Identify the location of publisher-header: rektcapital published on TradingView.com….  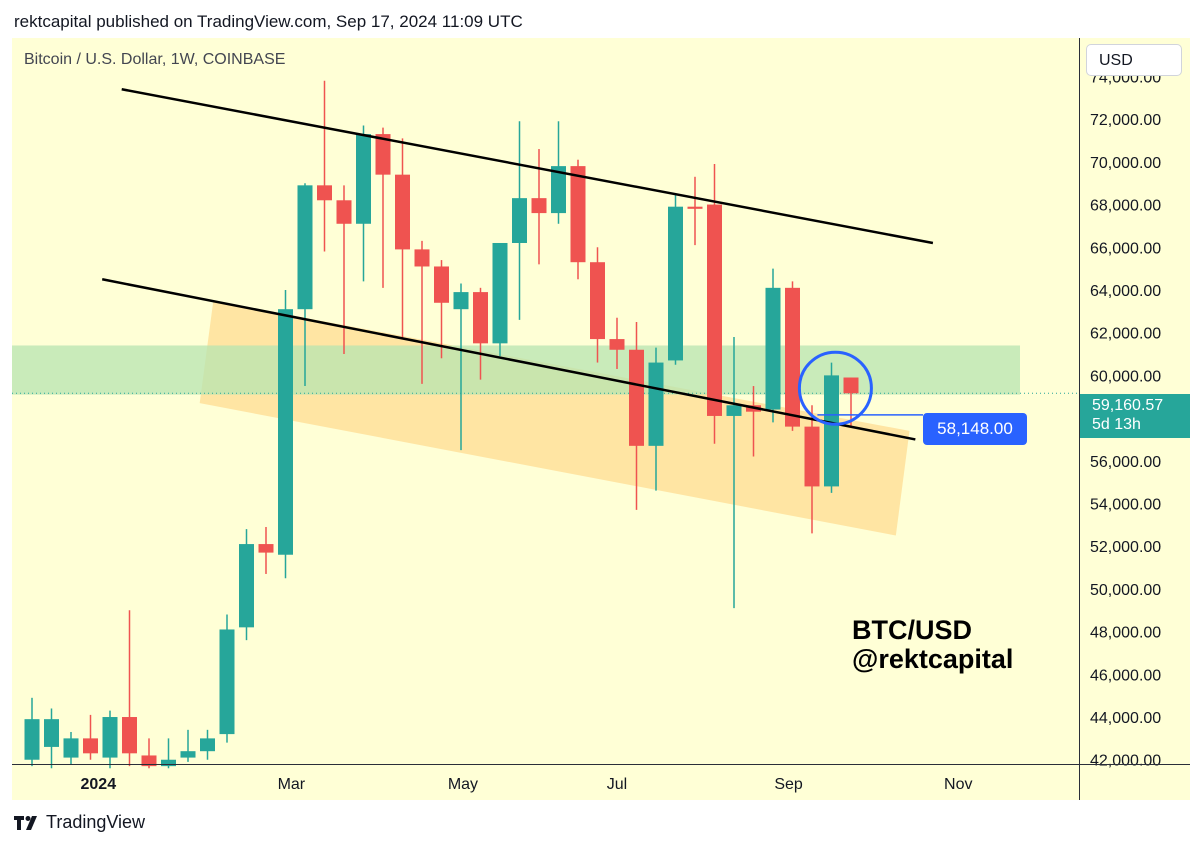
(268, 21).